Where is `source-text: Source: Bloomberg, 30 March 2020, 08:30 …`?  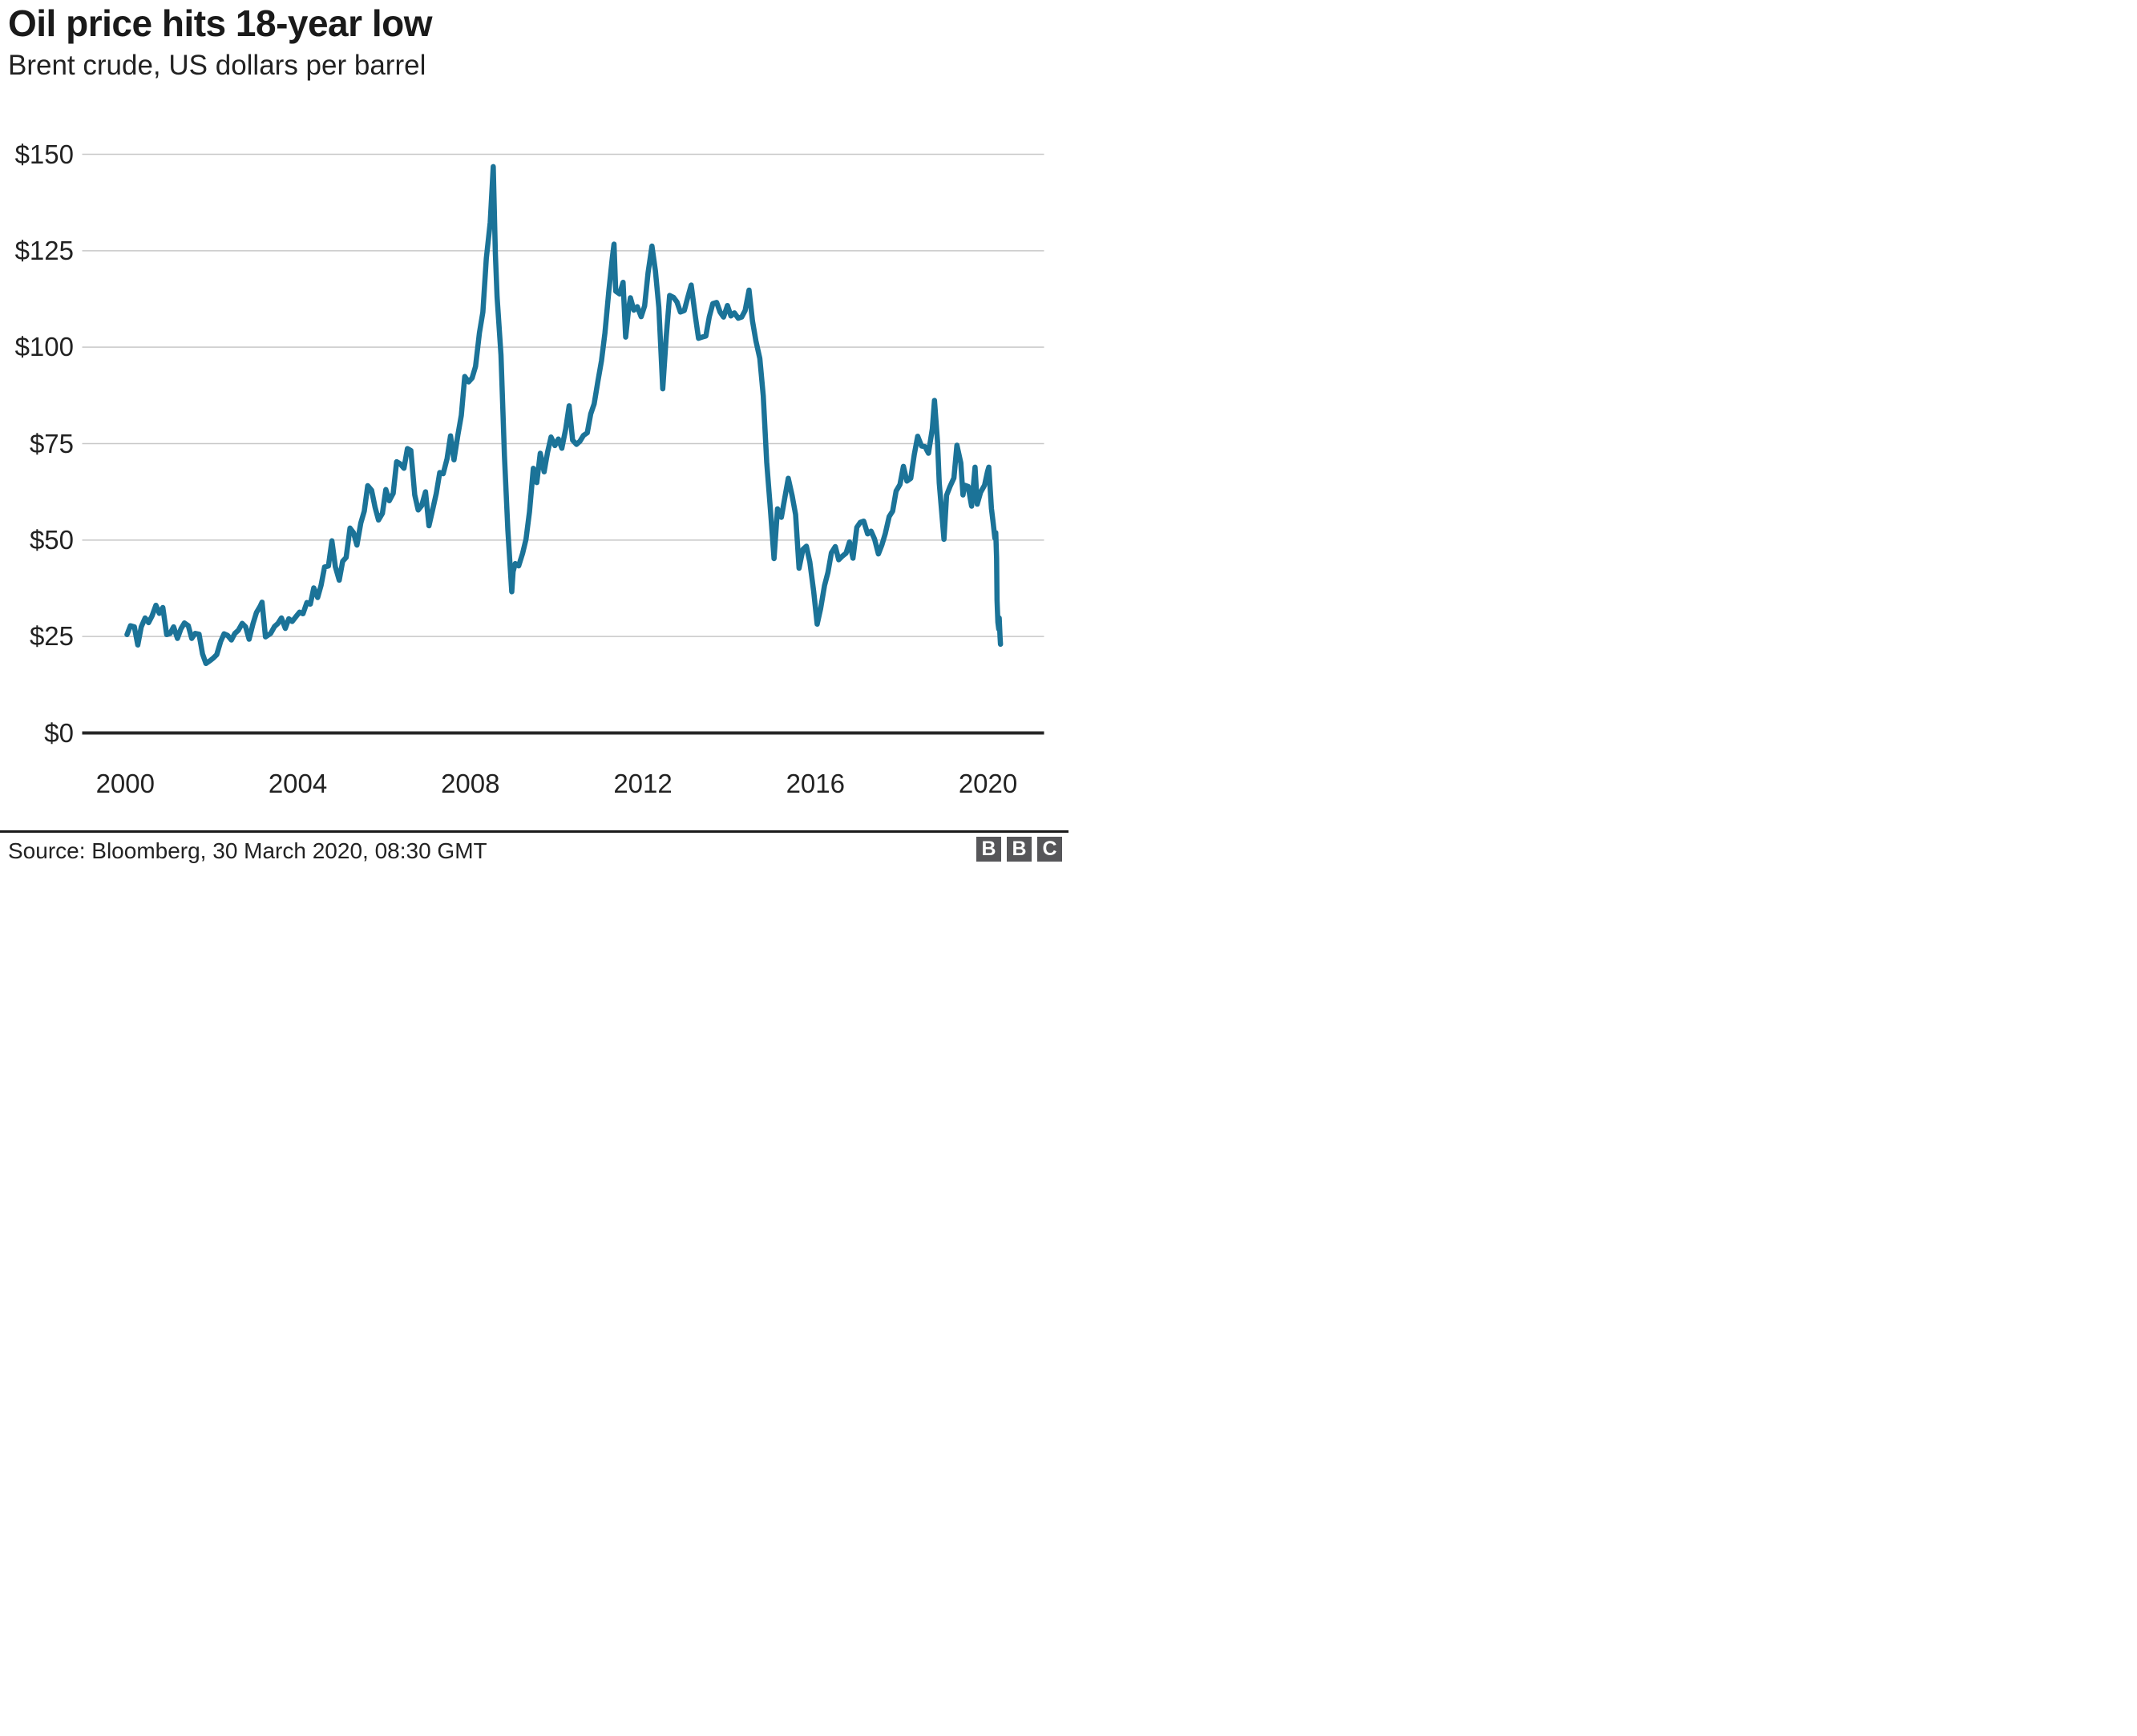 source-text: Source: Bloomberg, 30 March 2020, 08:30 … is located at coordinates (248, 850).